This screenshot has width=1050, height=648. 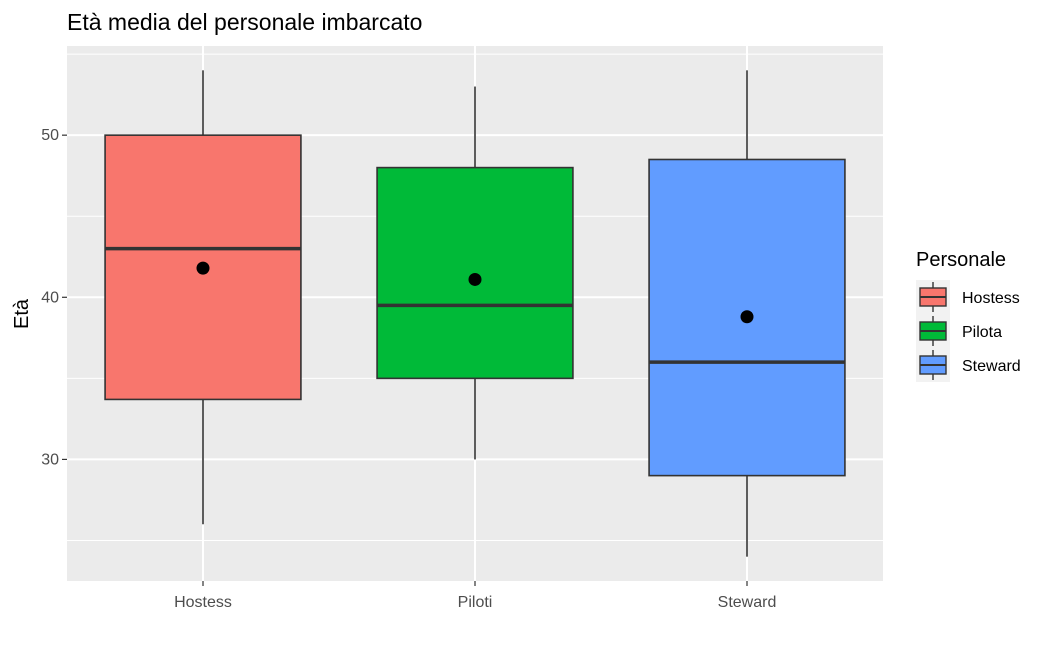 I want to click on boxplot-steward, so click(x=747, y=313).